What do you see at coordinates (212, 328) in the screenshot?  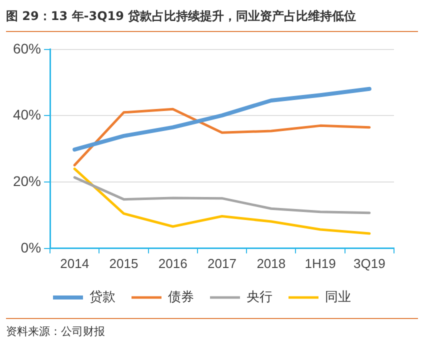 I see `text: 资料来源：公司财报` at bounding box center [212, 328].